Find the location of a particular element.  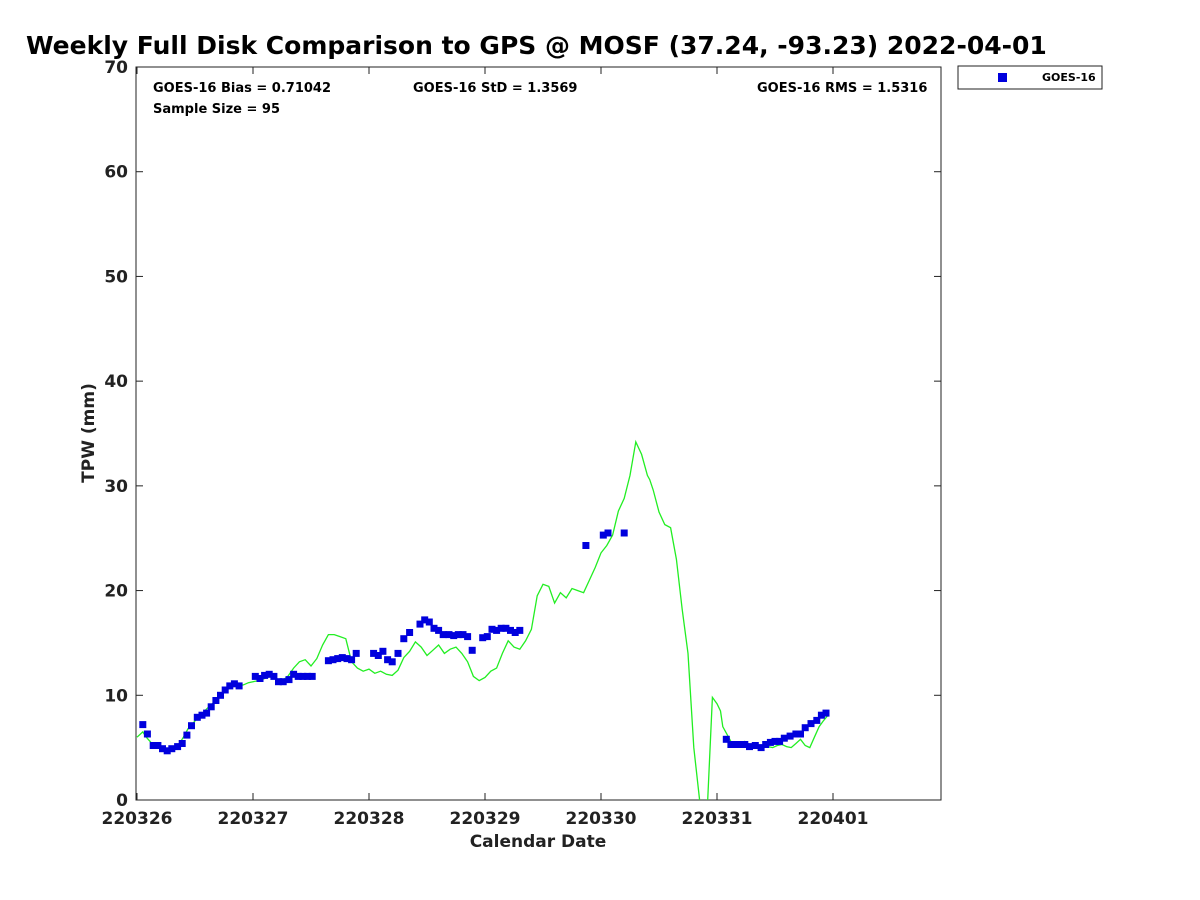

y-axis-label: TPW (mm) is located at coordinates (89, 433).